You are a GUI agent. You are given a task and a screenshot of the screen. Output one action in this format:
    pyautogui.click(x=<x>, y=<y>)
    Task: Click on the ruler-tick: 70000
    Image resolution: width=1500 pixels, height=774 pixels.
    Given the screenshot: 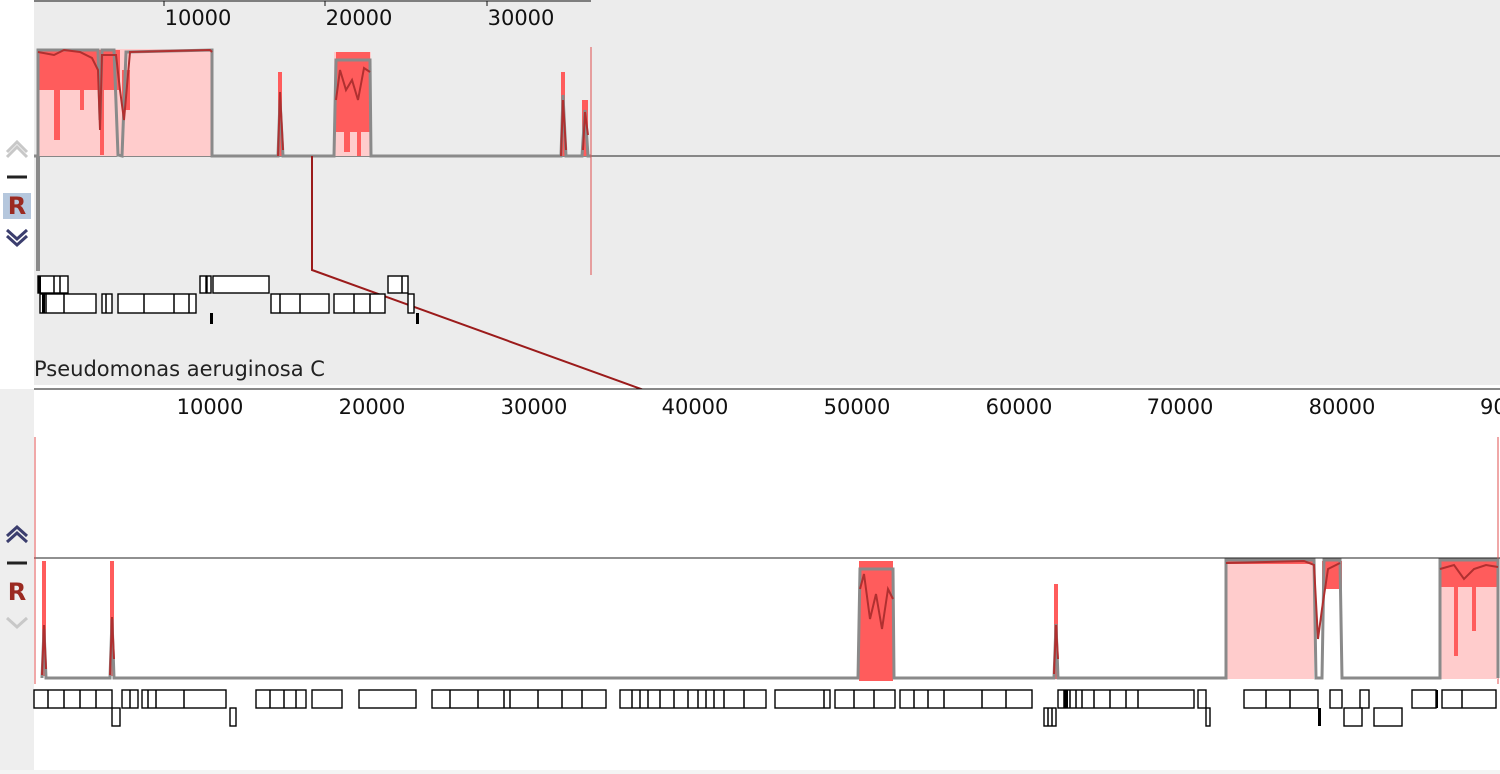 What is the action you would take?
    pyautogui.click(x=1180, y=407)
    